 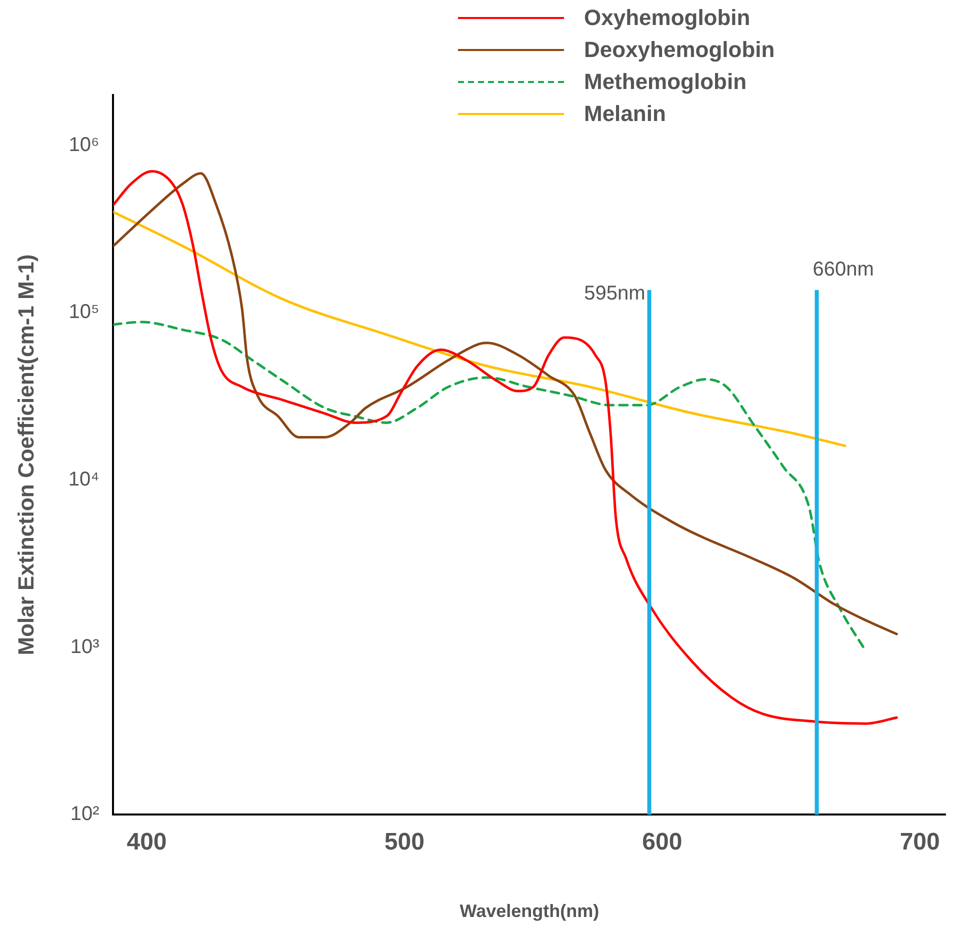 What do you see at coordinates (530, 911) in the screenshot?
I see `x-axis-title: Wavelength(nm)` at bounding box center [530, 911].